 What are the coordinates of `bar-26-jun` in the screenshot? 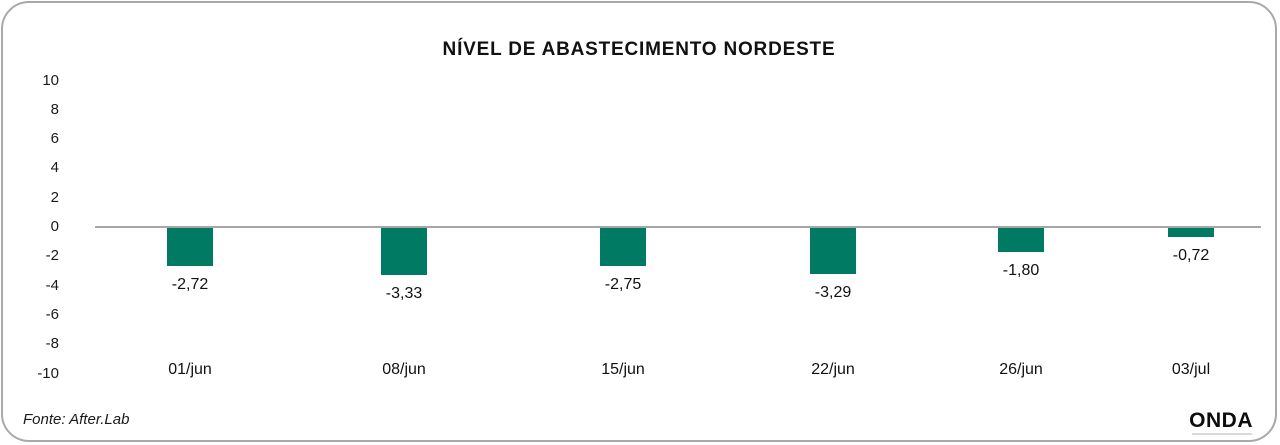 It's located at (1021, 239).